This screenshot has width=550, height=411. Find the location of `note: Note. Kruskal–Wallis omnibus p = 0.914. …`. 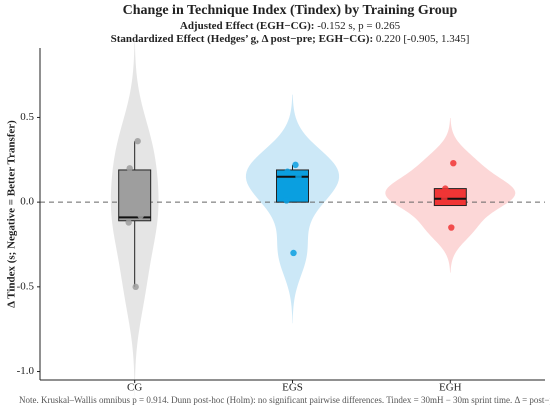

note: Note. Kruskal–Wallis omnibus p = 0.914. … is located at coordinates (284, 400).